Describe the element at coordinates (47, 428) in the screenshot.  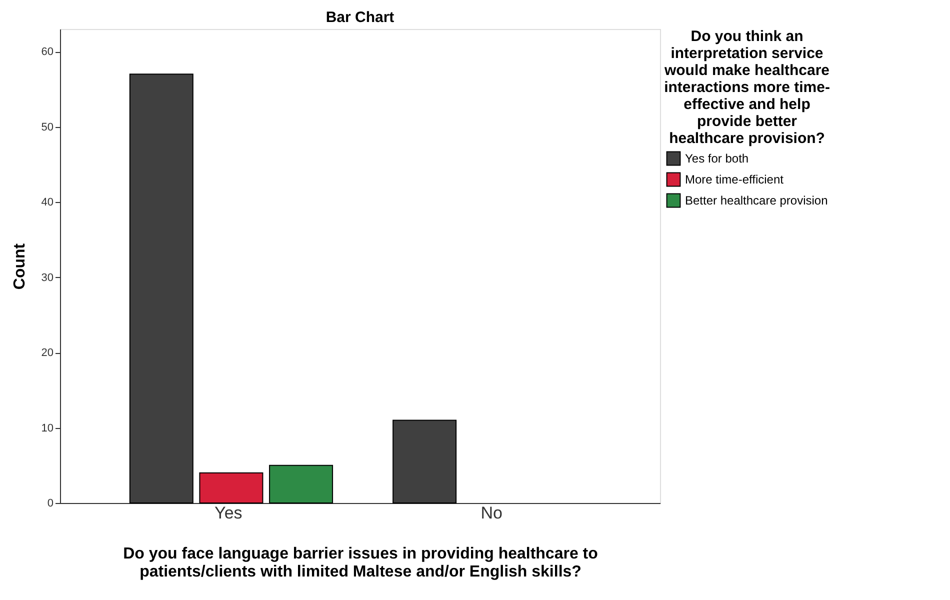
I see `y-tick-label: 10` at that location.